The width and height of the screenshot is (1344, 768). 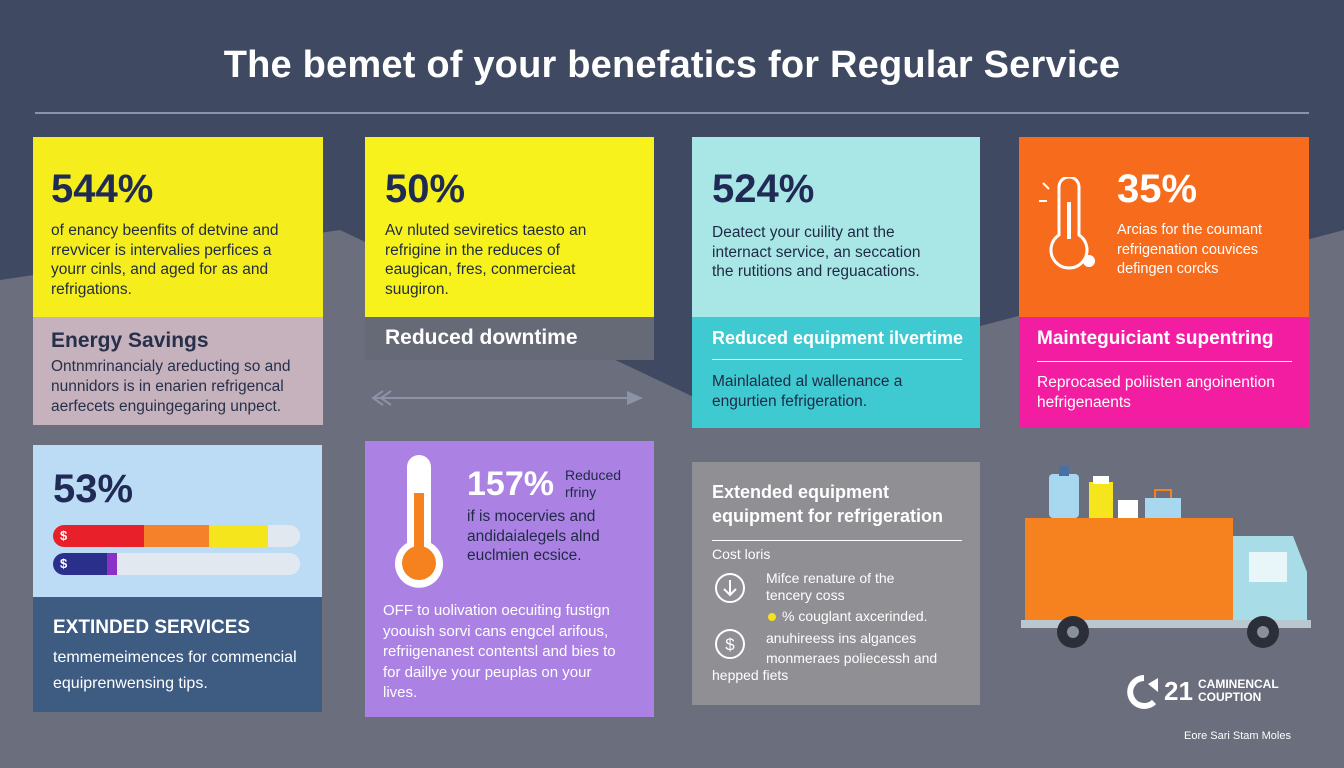 What do you see at coordinates (593, 483) in the screenshot?
I see `reduced-stat-label: Reduced rfriny` at bounding box center [593, 483].